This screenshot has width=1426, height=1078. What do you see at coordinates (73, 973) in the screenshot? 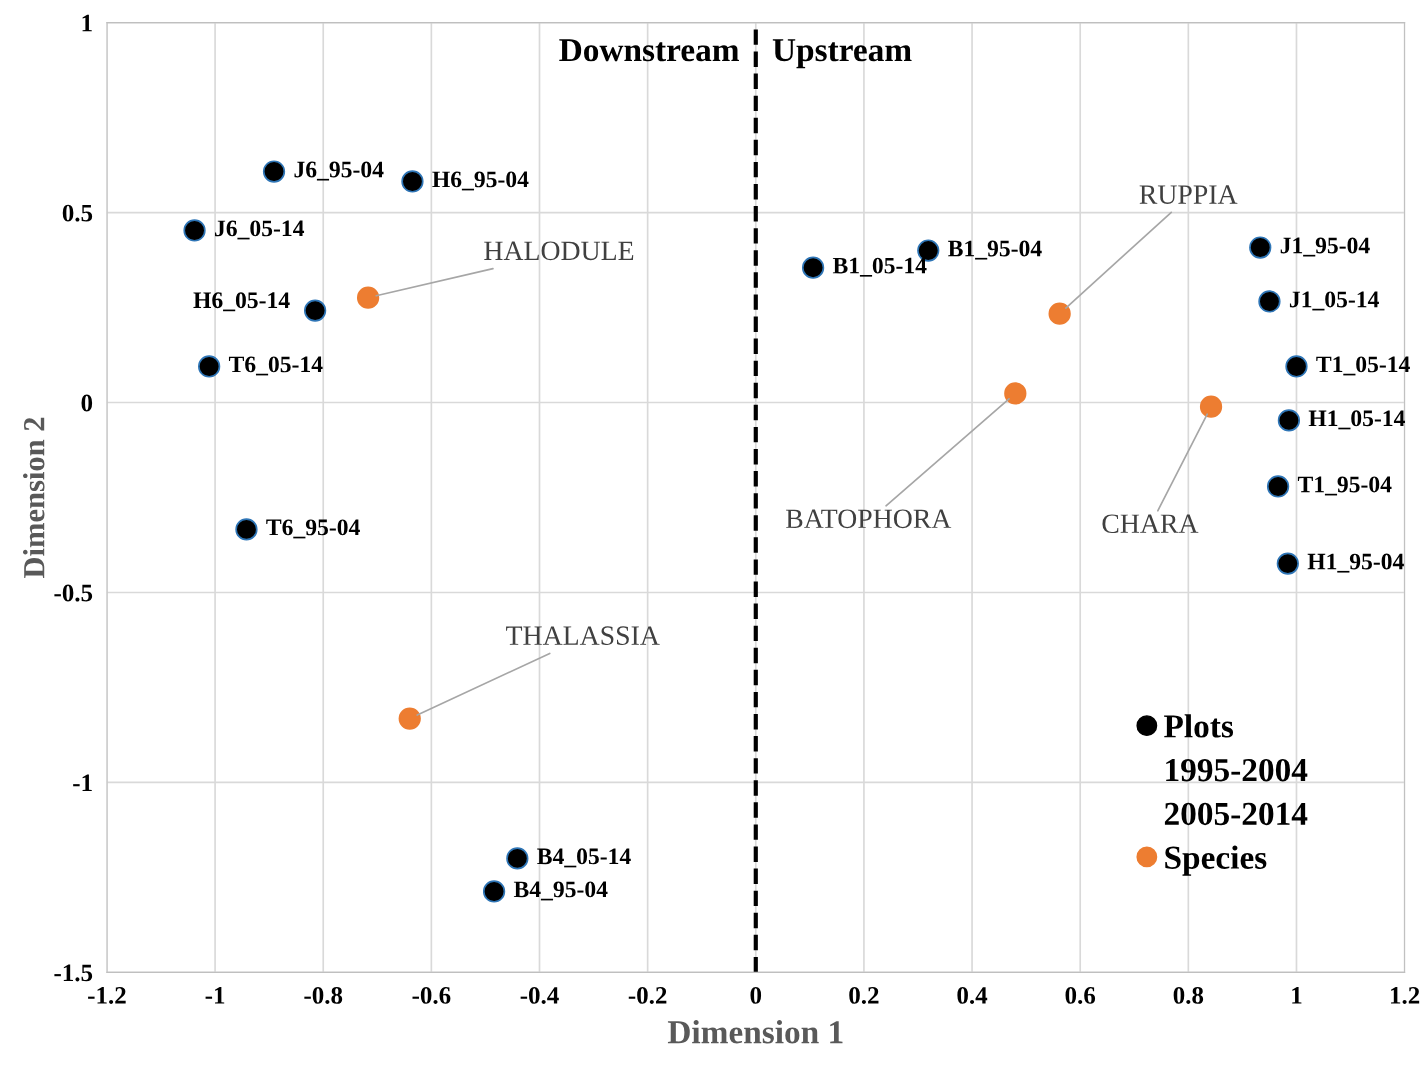
I see `y-tick-label: -1.5` at bounding box center [73, 973].